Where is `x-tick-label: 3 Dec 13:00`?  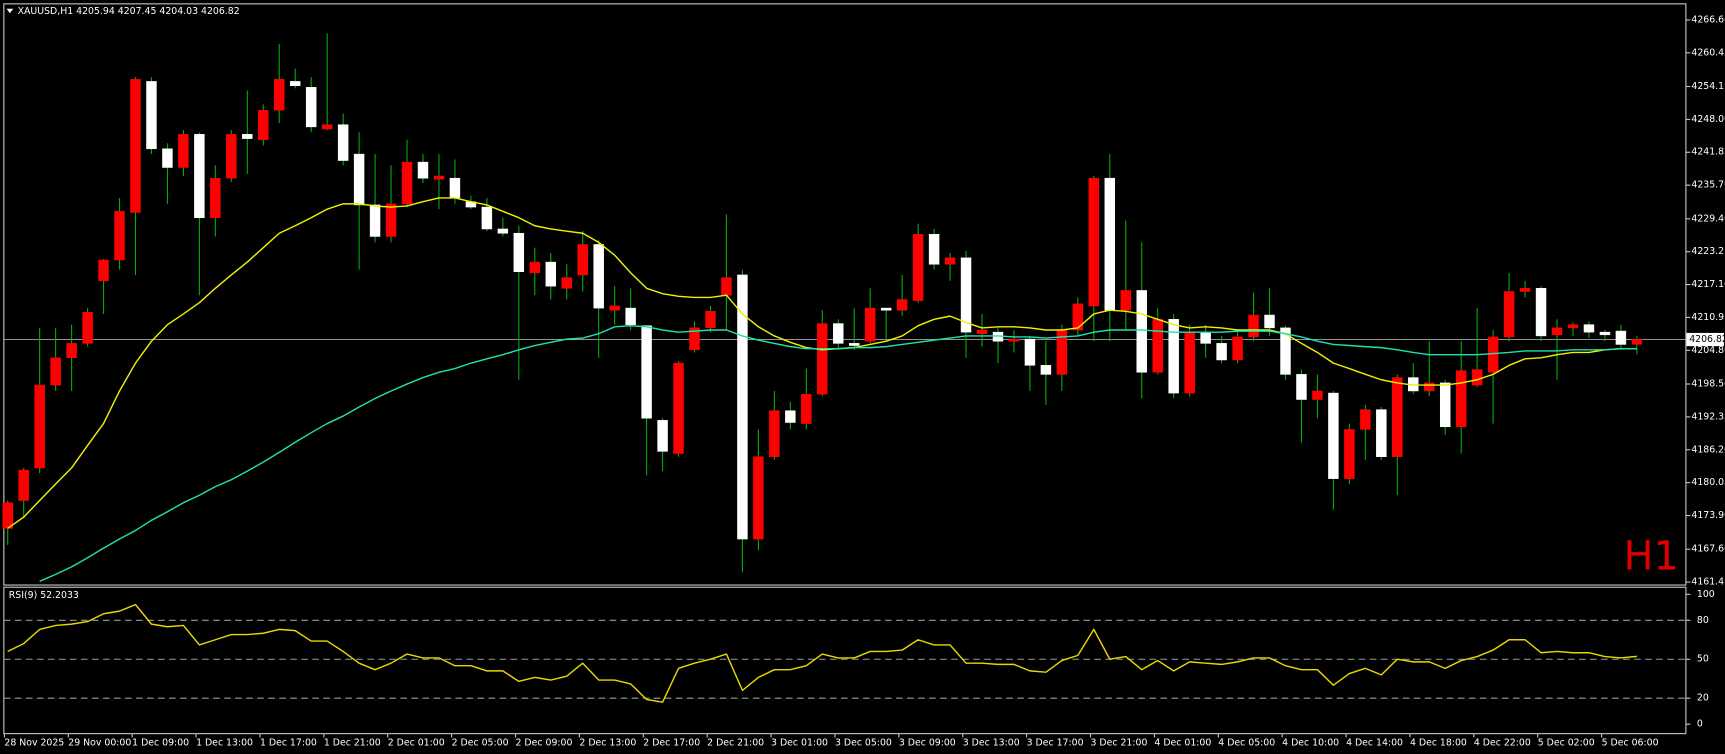
x-tick-label: 3 Dec 13:00 is located at coordinates (991, 742).